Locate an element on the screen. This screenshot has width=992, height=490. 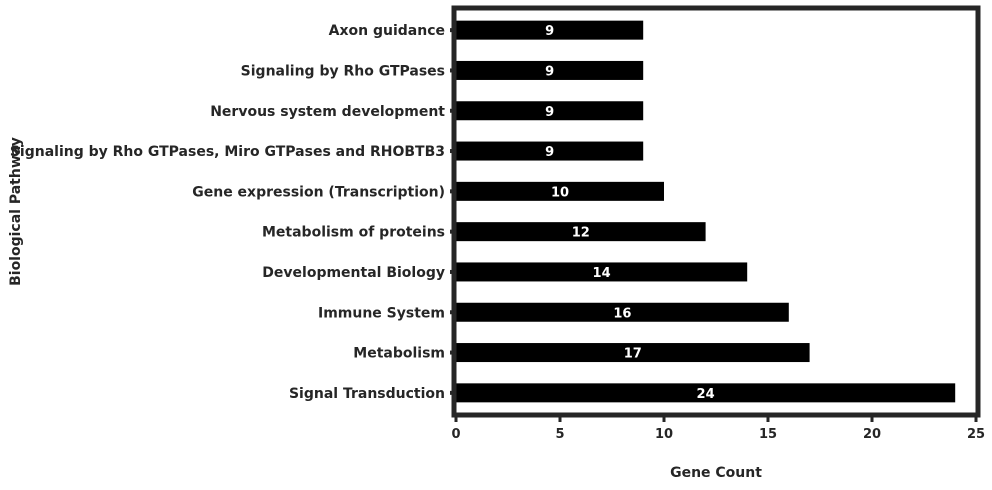
category-label: Signaling by Rho GTPases is located at coordinates (343, 71).